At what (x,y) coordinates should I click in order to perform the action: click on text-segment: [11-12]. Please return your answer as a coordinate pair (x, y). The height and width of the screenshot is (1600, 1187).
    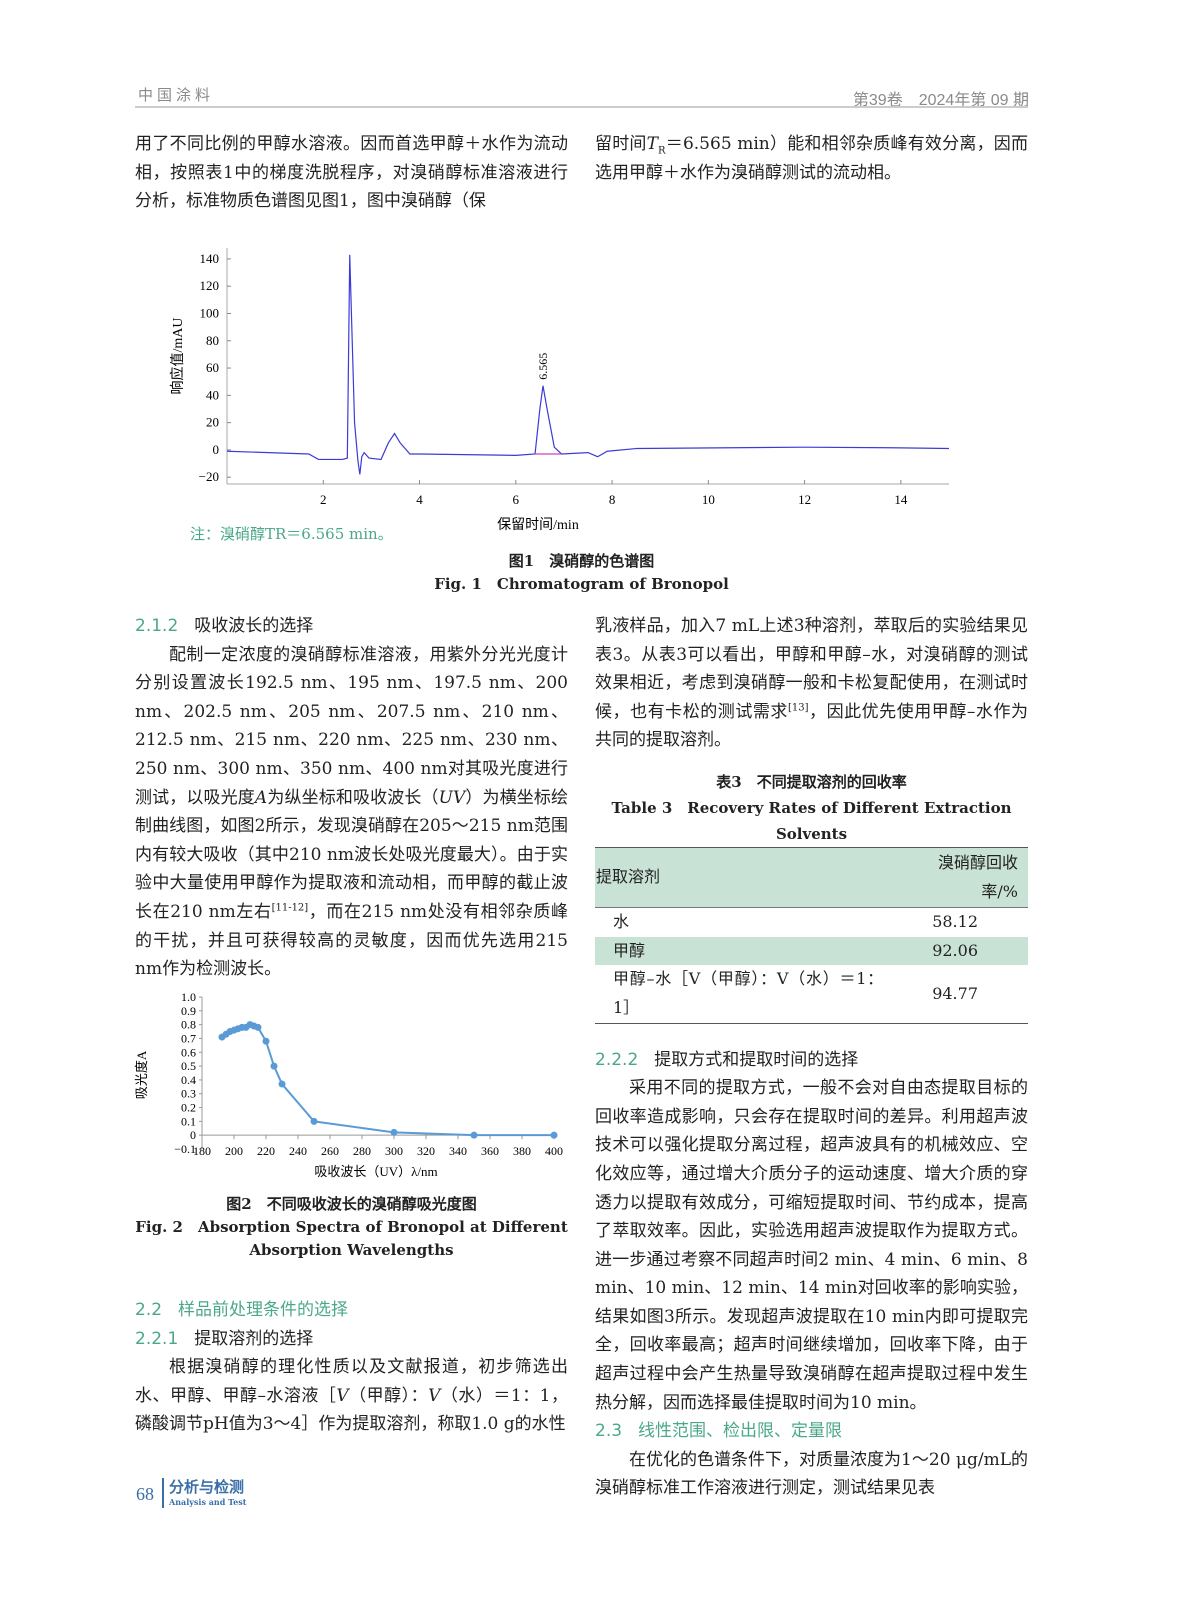
    Looking at the image, I should click on (290, 908).